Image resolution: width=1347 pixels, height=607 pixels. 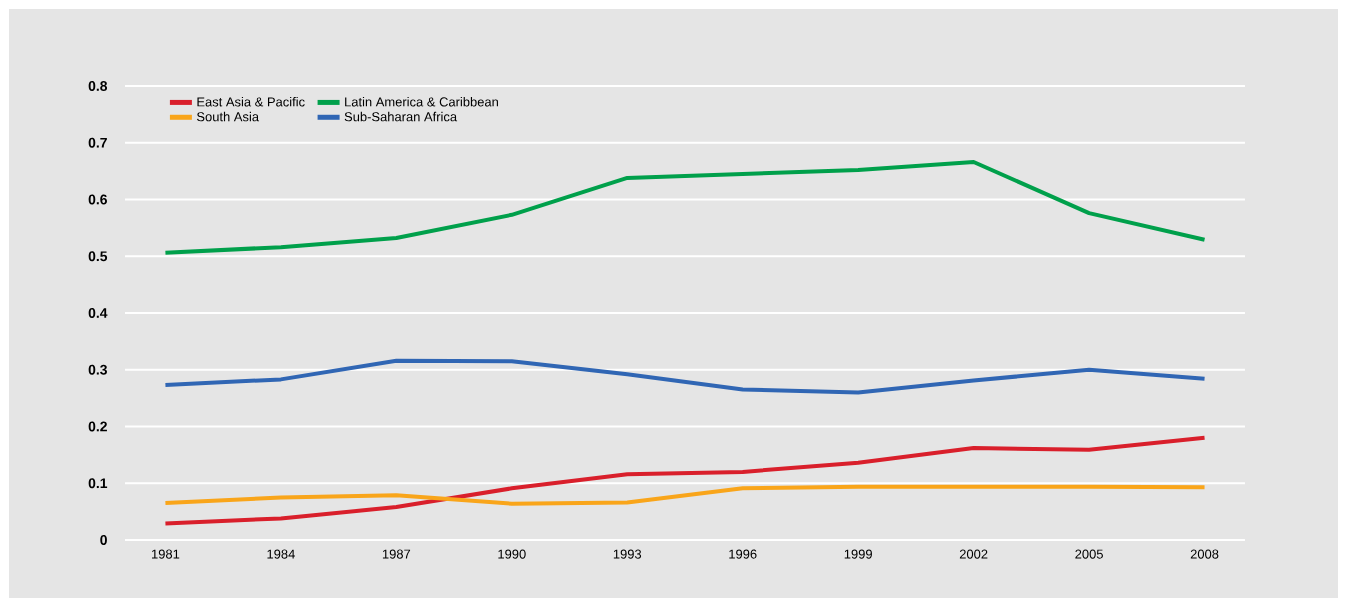 What do you see at coordinates (396, 554) in the screenshot?
I see `x-tick-label: 1987` at bounding box center [396, 554].